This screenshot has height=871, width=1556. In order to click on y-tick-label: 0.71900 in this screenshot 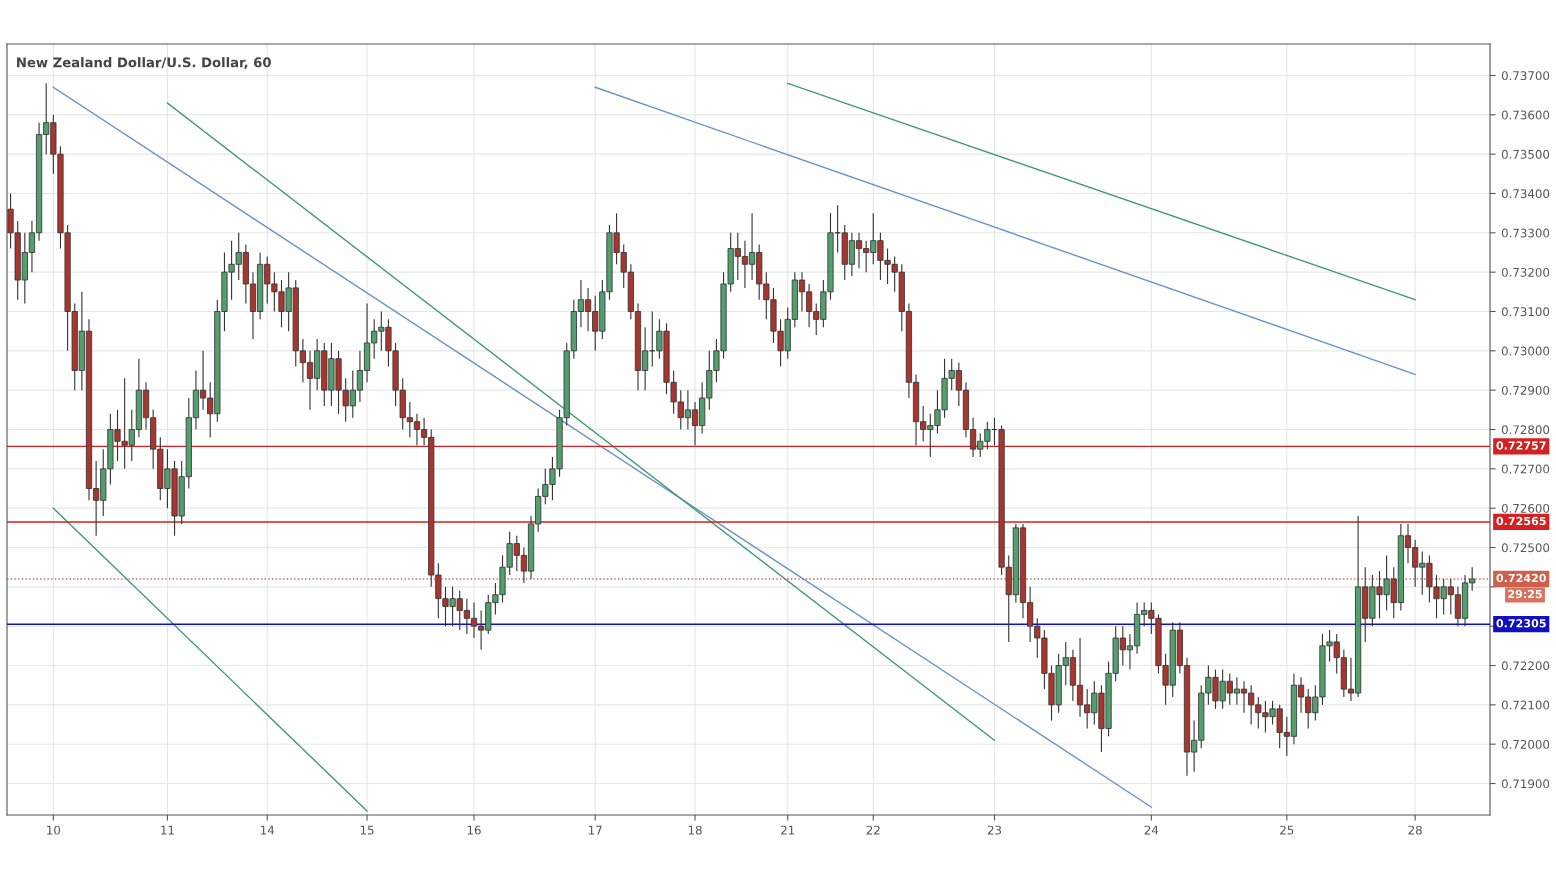, I will do `click(1525, 784)`.